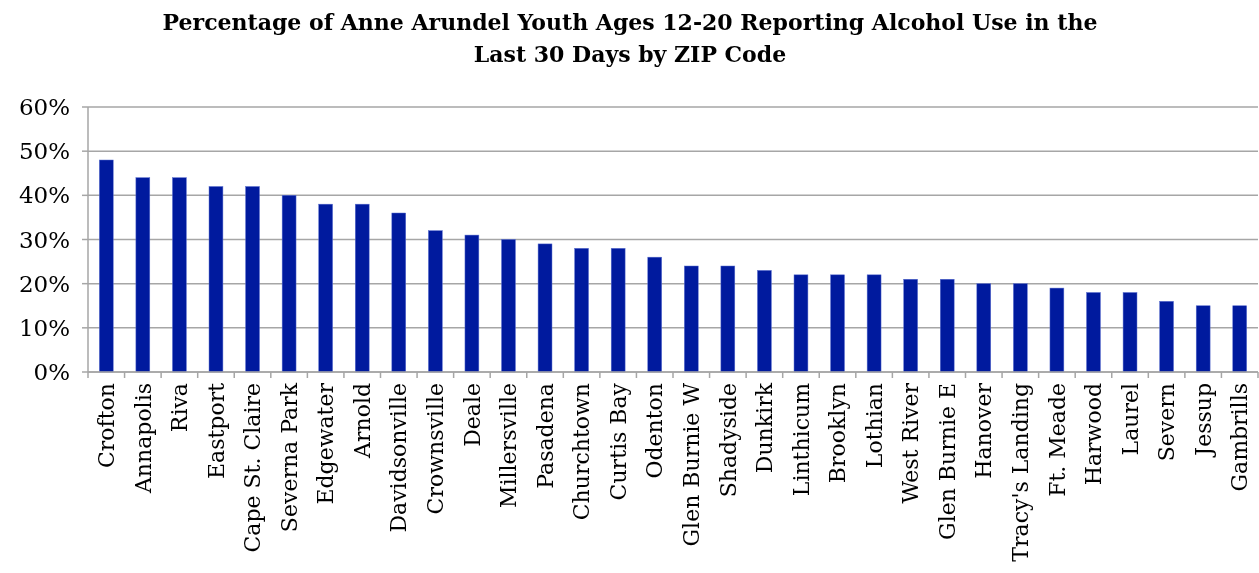  Describe the element at coordinates (509, 446) in the screenshot. I see `x-tick-label: Millersville` at that location.